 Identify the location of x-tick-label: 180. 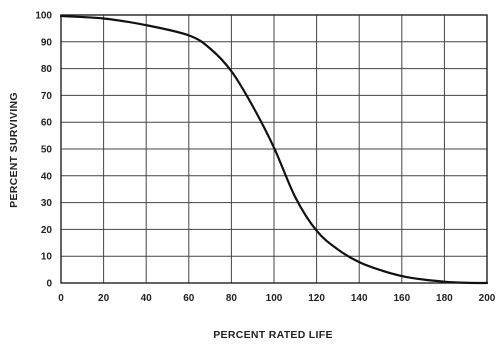
(444, 298).